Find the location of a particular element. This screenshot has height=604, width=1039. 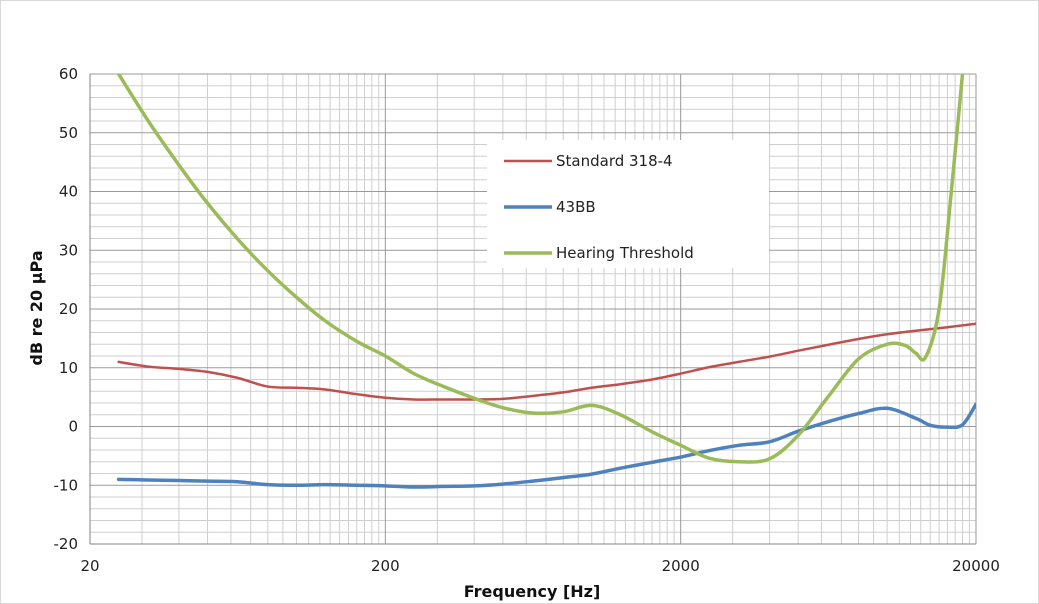

y-tick-label: 30 is located at coordinates (68, 250).